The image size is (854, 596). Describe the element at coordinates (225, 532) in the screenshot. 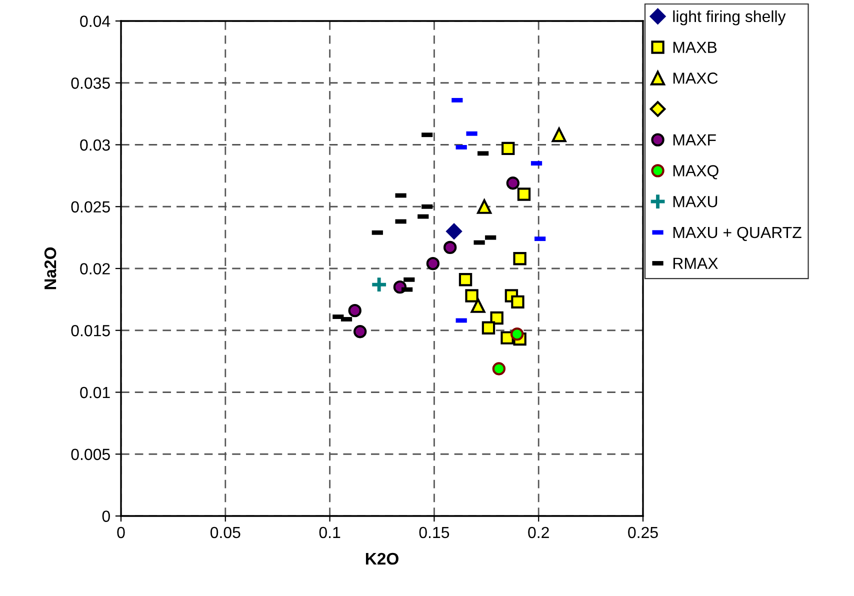

I see `x-tick-label: 0.05` at that location.